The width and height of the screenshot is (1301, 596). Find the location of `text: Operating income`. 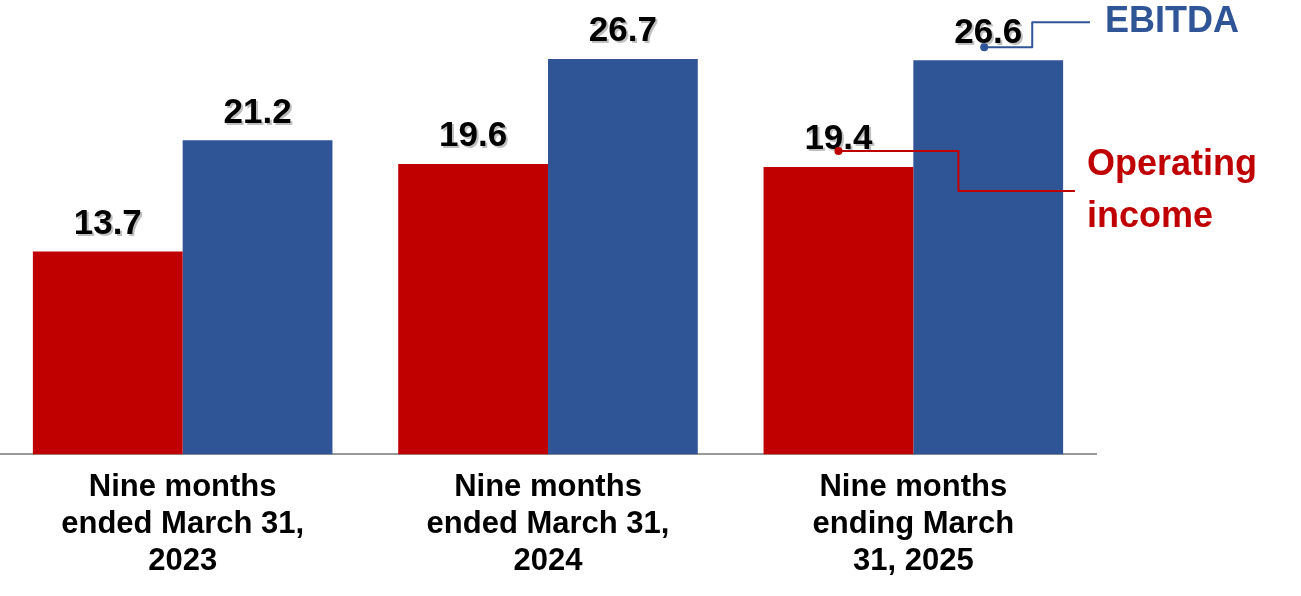

text: Operating income is located at coordinates (1172, 188).